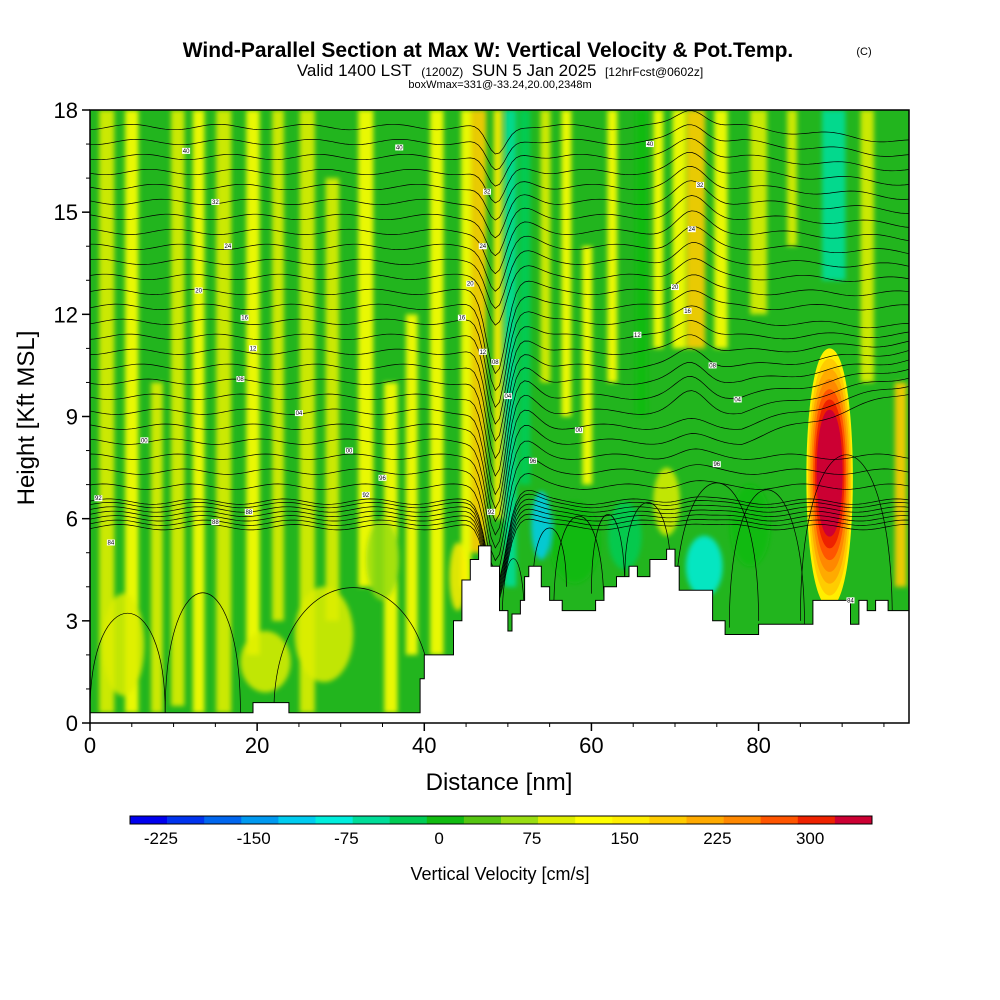 This screenshot has width=1000, height=1000. What do you see at coordinates (257, 745) in the screenshot?
I see `x-tick-label: 20` at bounding box center [257, 745].